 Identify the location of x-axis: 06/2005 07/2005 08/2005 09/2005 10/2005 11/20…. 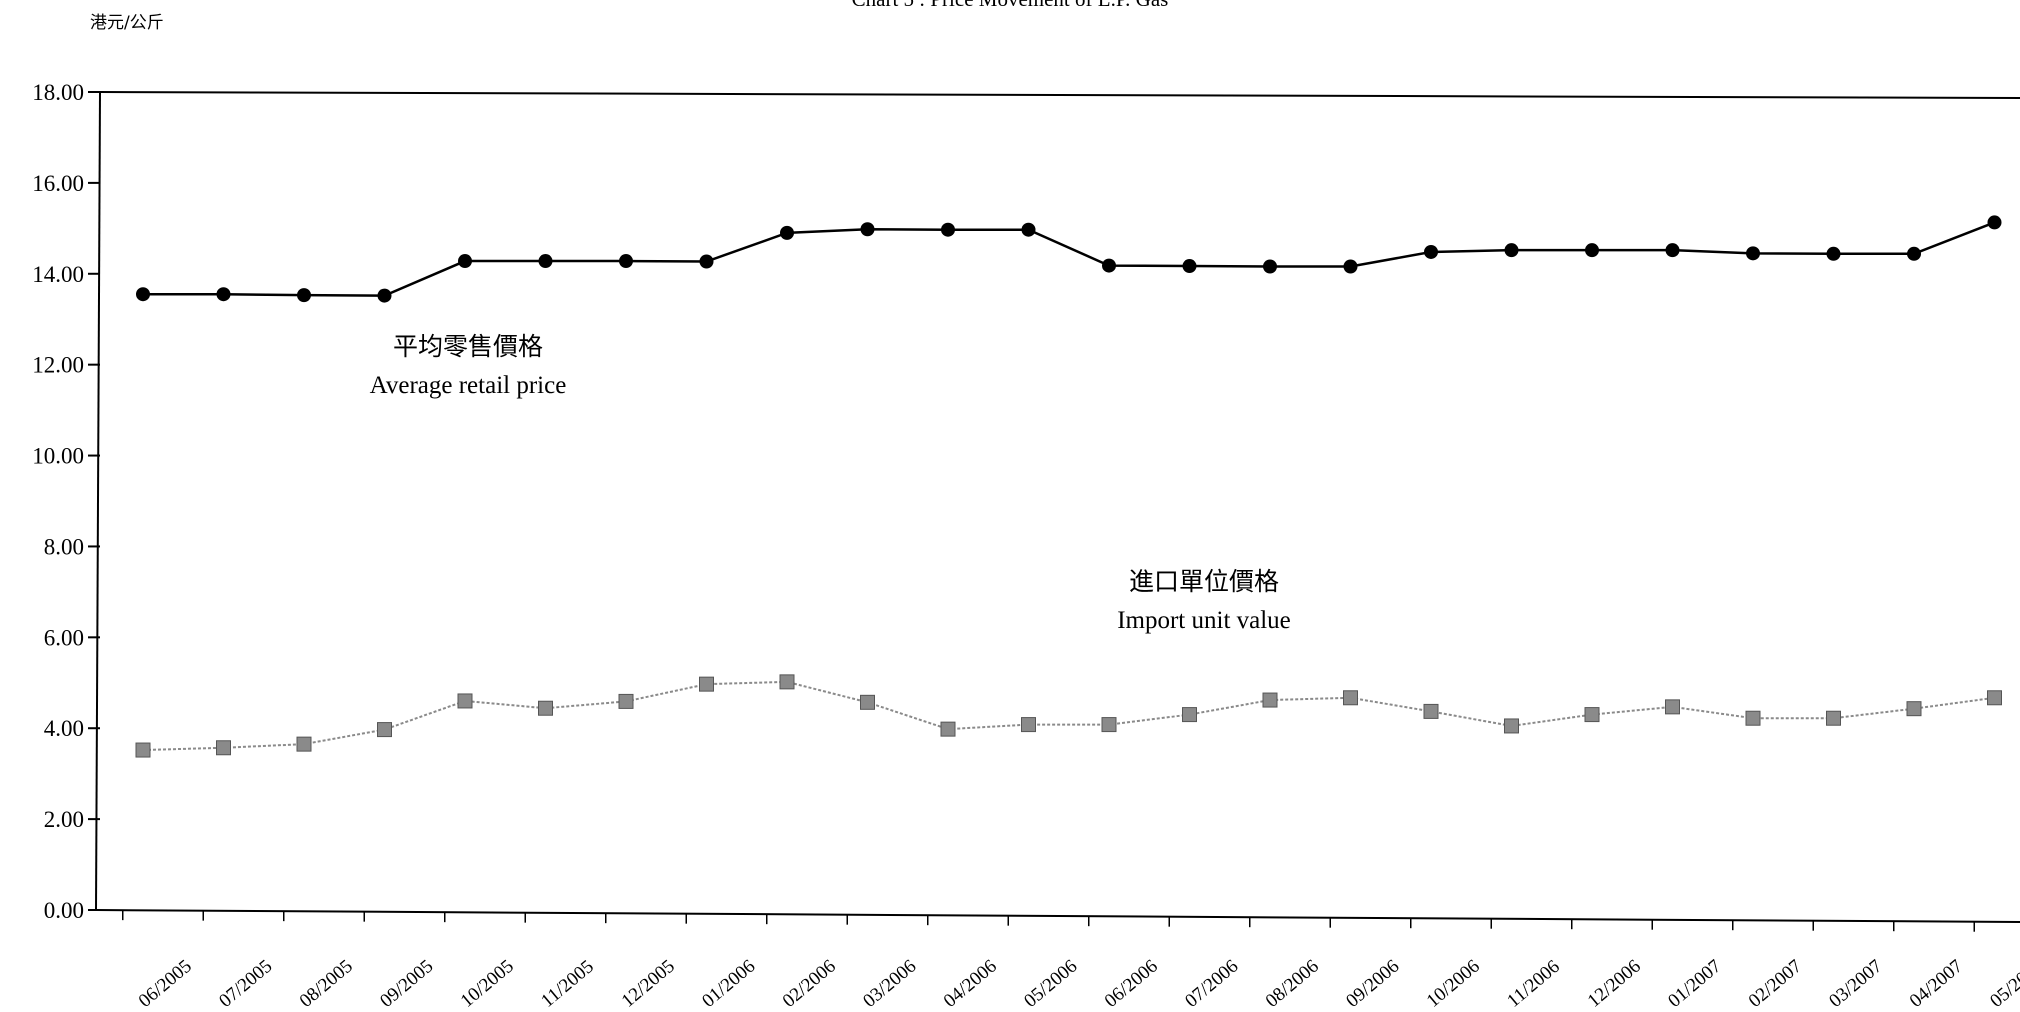
(1071, 961).